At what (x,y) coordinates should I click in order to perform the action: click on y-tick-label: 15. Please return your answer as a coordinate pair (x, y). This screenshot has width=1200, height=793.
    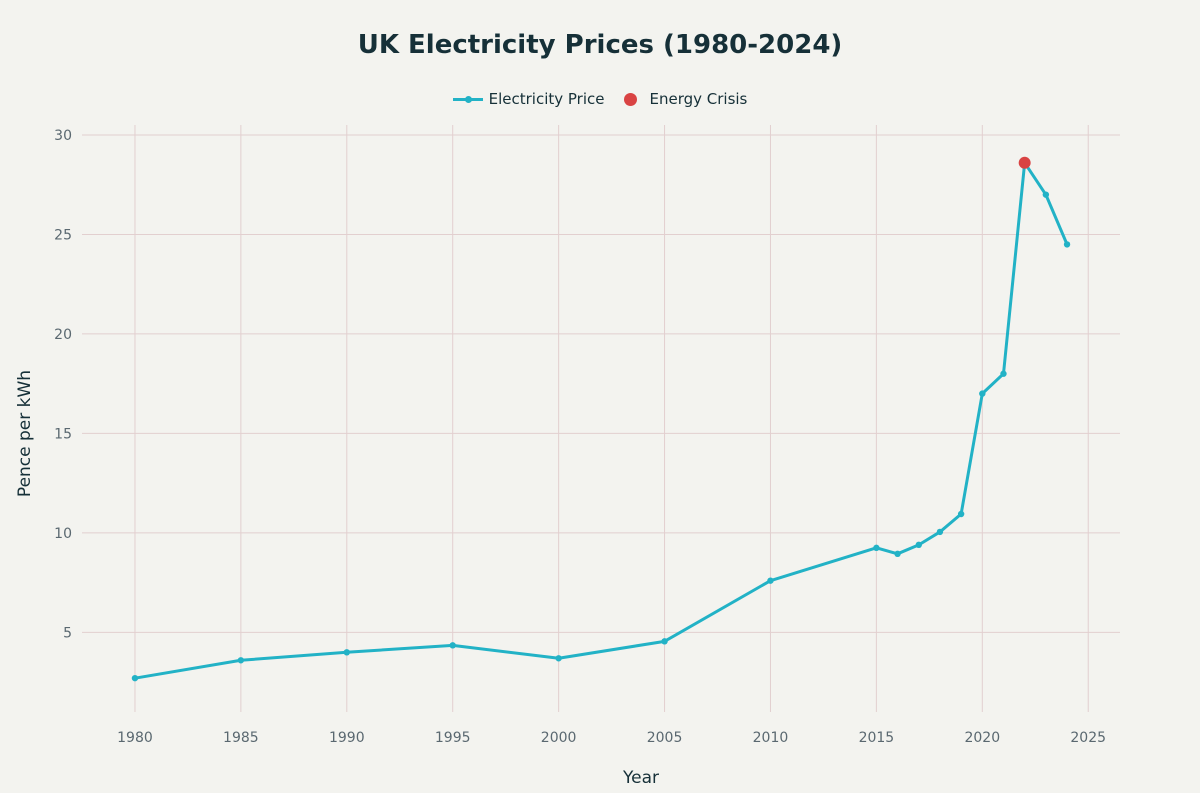
    Looking at the image, I should click on (63, 434).